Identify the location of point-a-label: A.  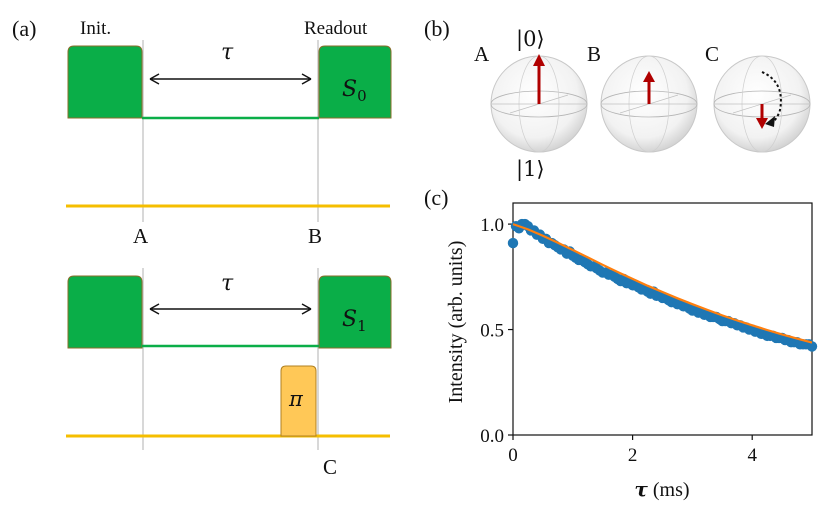
(141, 236).